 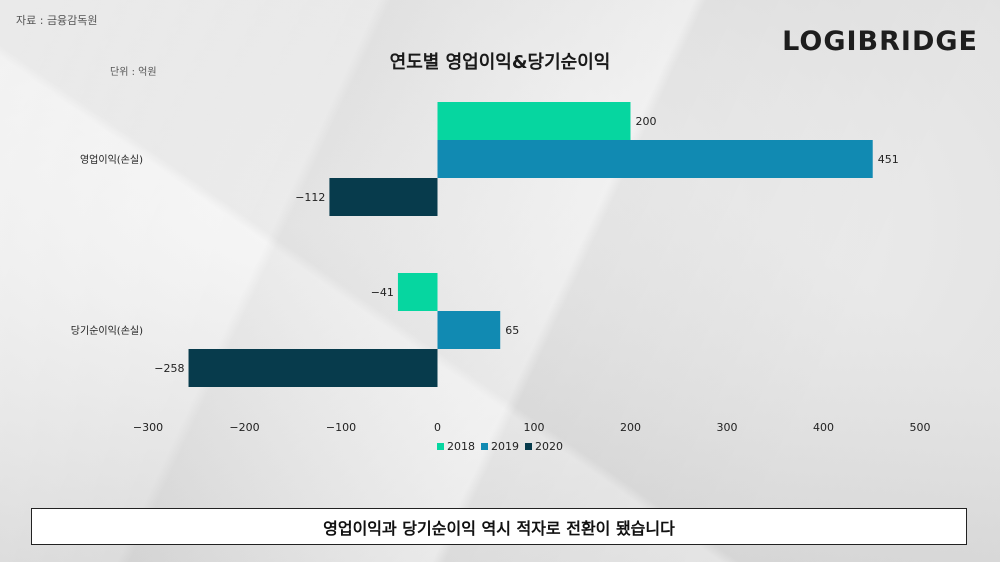 I want to click on chart-legend: 2018 2019 2020, so click(x=500, y=446).